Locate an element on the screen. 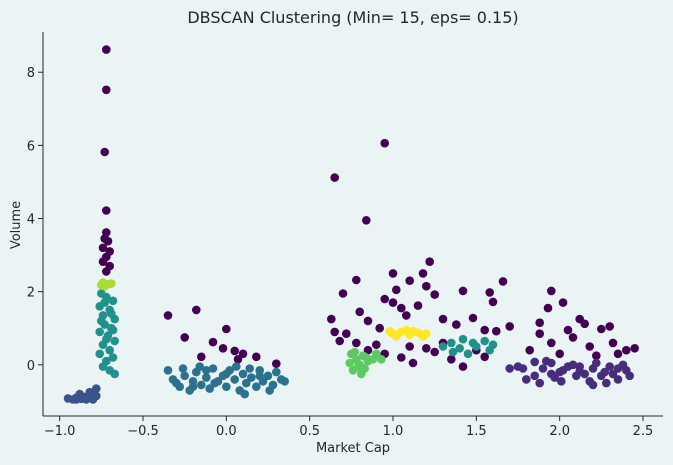  y-tick-label: 6 is located at coordinates (31, 146).